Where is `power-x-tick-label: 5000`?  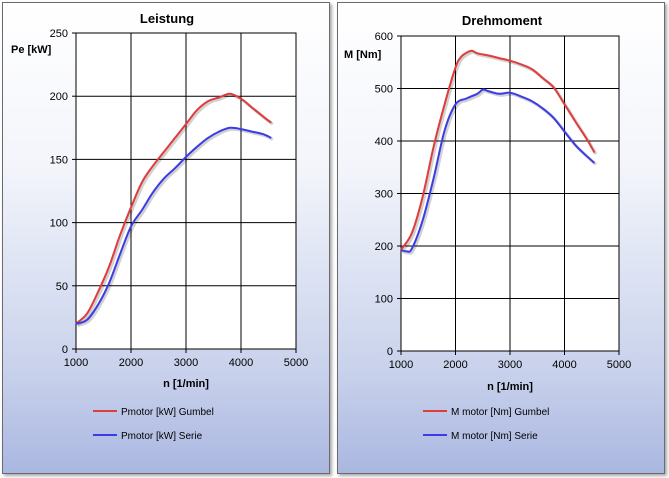 power-x-tick-label: 5000 is located at coordinates (296, 363).